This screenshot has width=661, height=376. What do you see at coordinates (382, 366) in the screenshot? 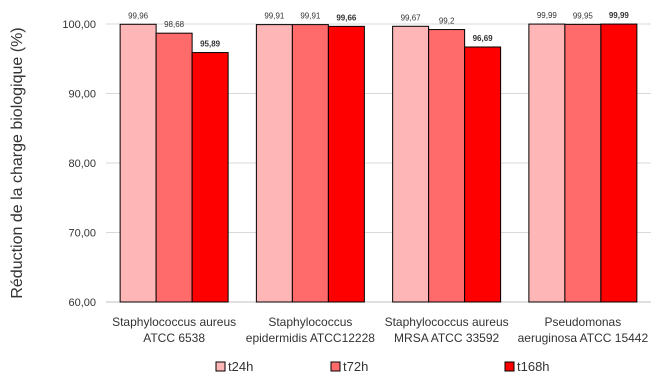
I see `legend: t24h t72h t168h` at bounding box center [382, 366].